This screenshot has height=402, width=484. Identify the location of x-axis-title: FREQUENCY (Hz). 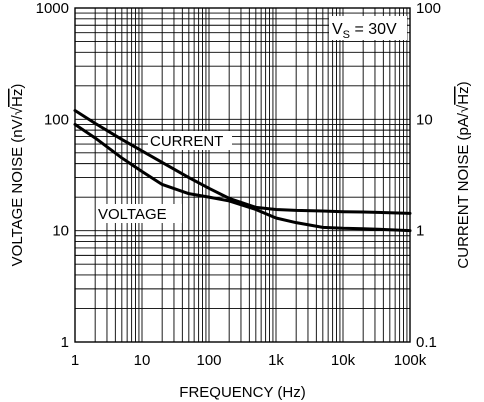
(242, 392).